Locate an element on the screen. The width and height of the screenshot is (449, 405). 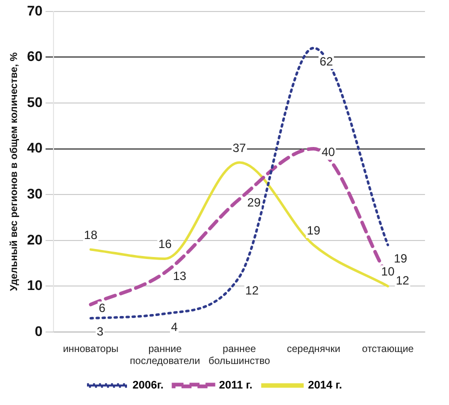
x-tick-label: отстающие is located at coordinates (388, 349).